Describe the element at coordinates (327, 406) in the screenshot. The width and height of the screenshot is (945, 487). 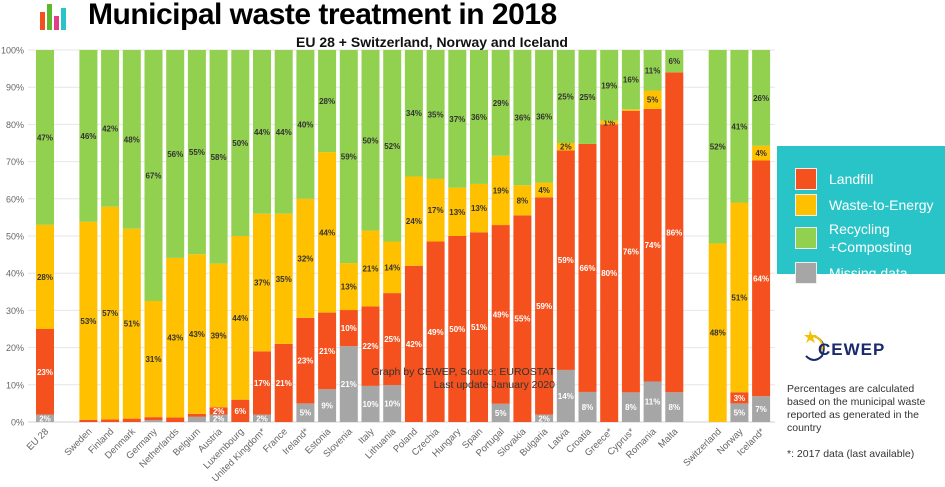
I see `data-label: 9%` at that location.